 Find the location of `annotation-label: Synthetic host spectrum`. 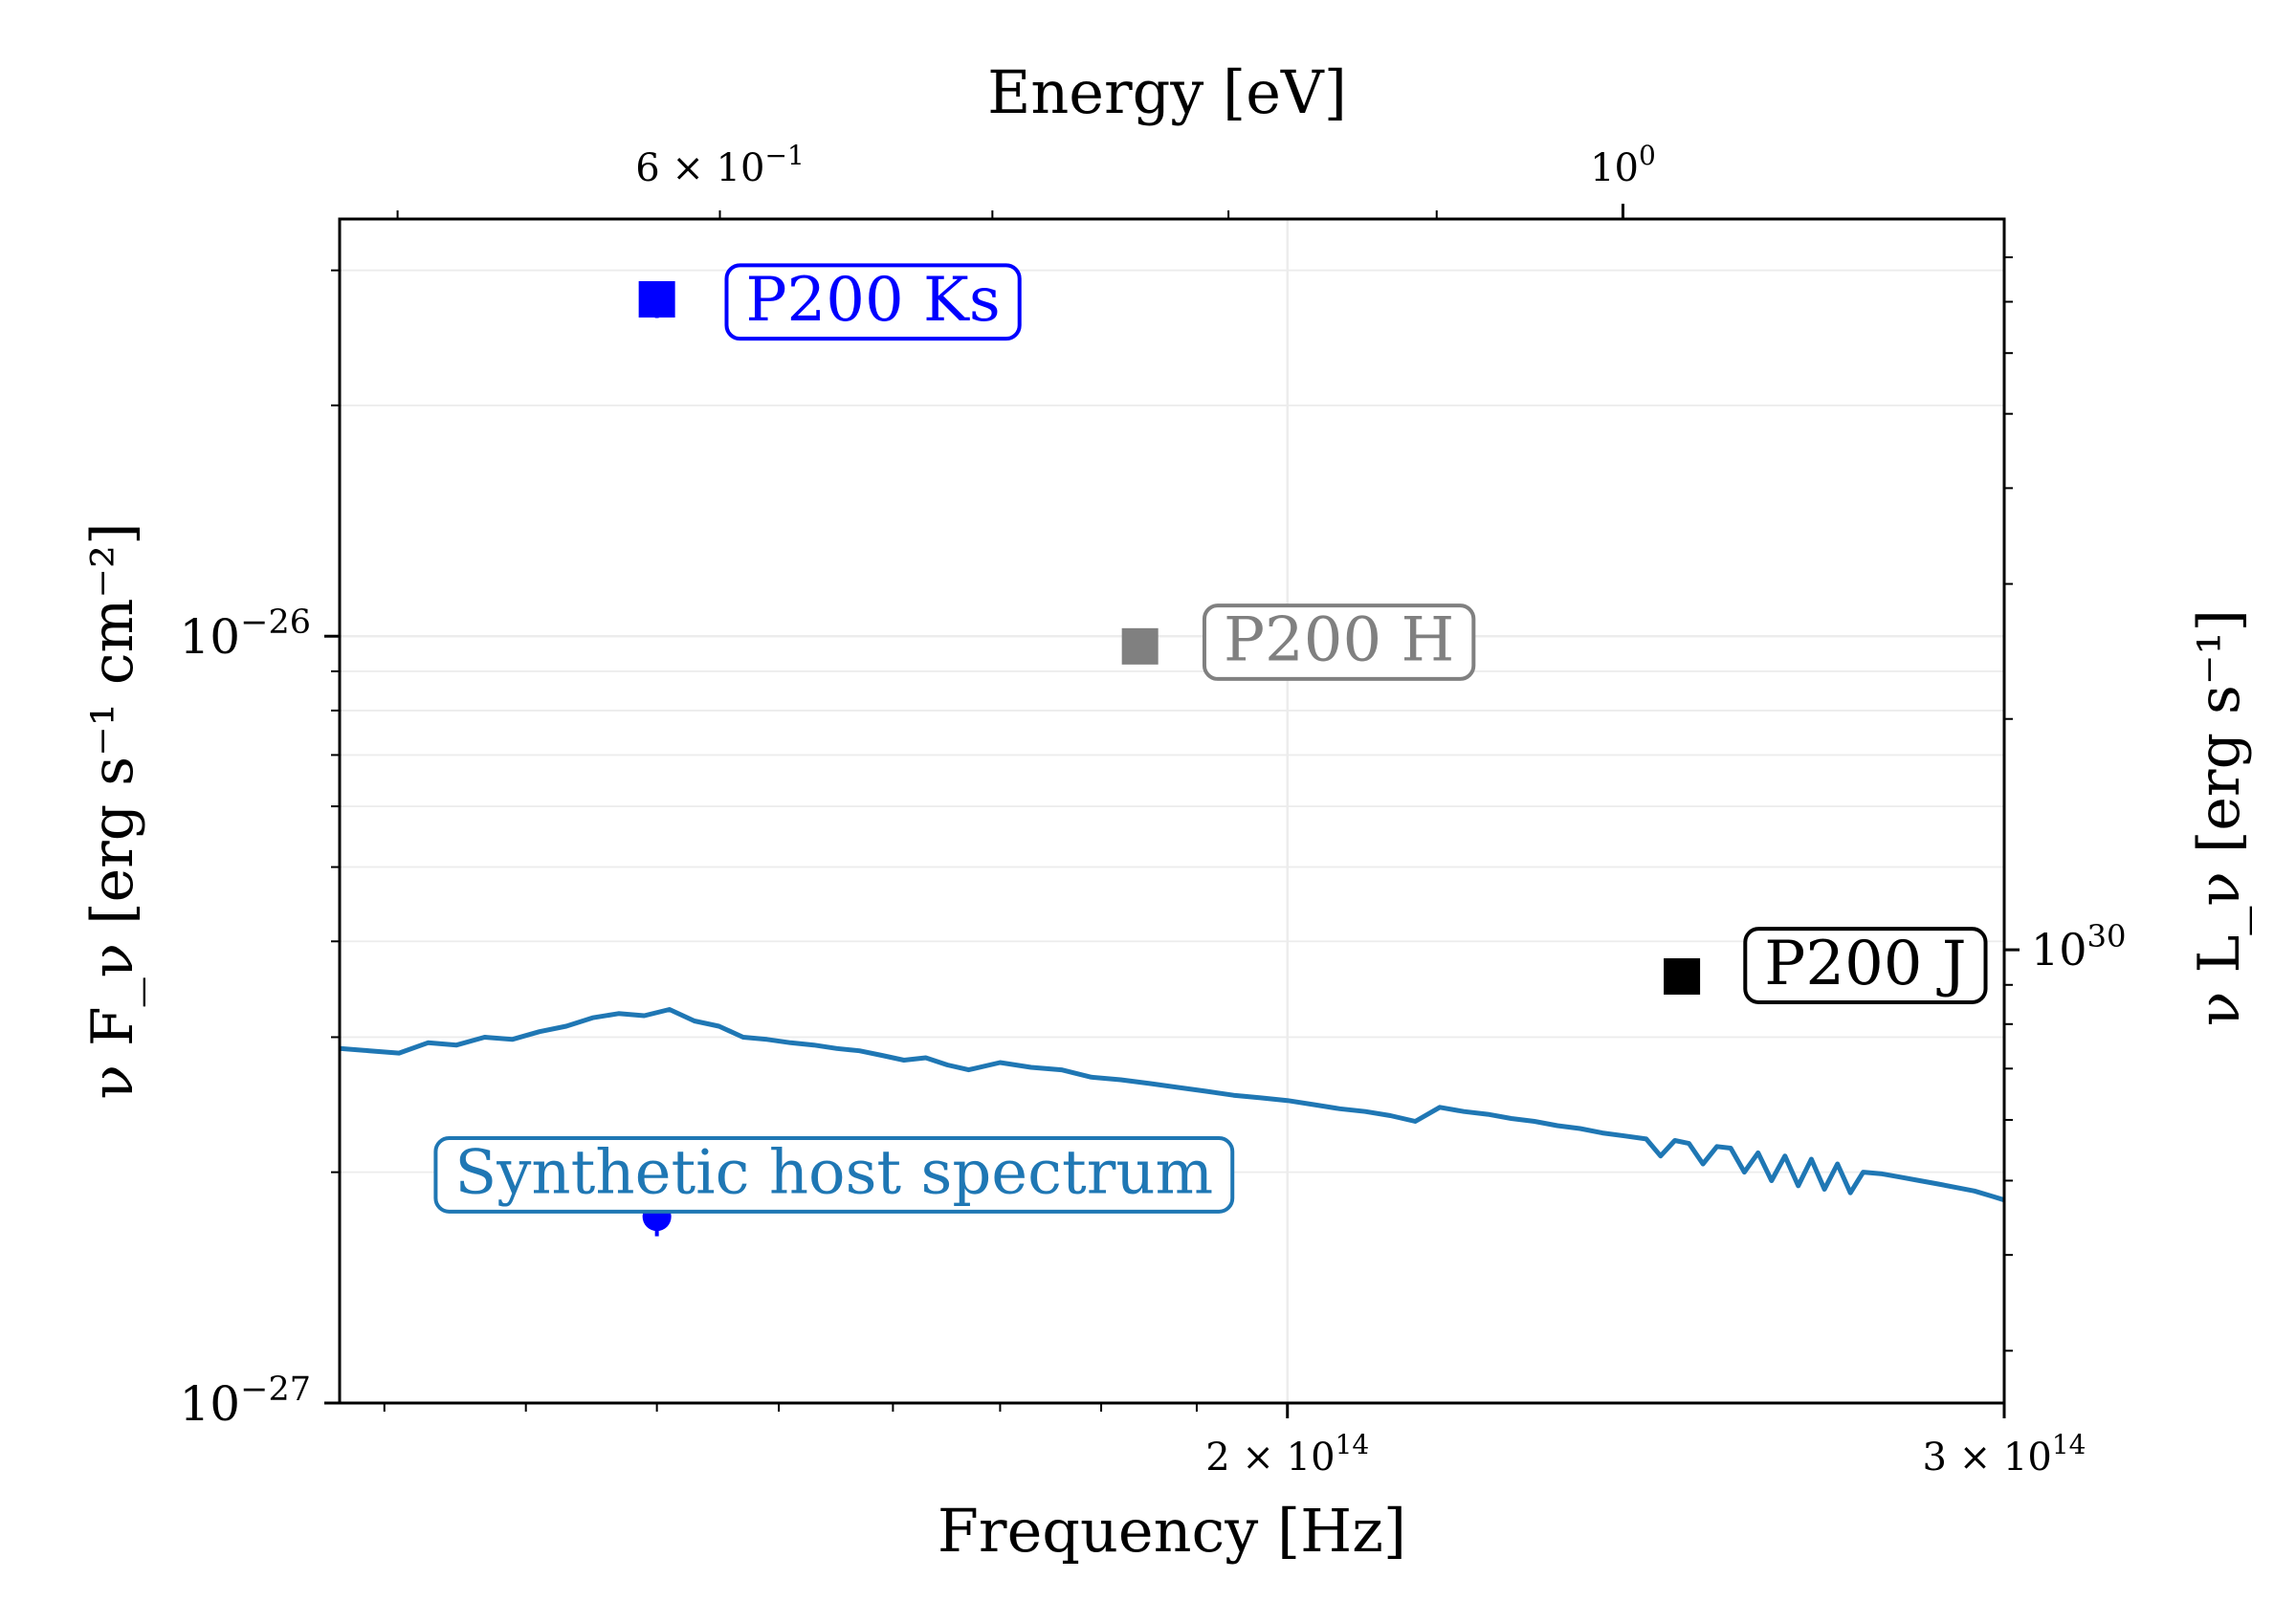

annotation-label: Synthetic host spectrum is located at coordinates (833, 1174).